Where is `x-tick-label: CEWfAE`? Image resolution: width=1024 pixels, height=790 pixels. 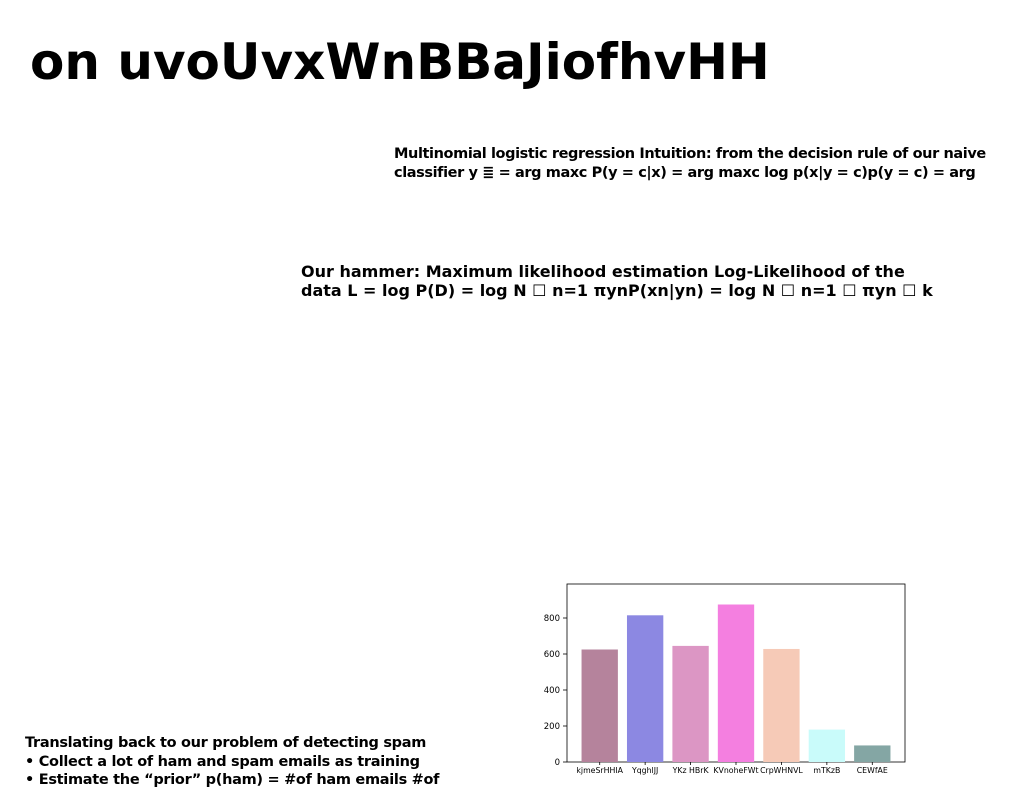 x-tick-label: CEWfAE is located at coordinates (872, 770).